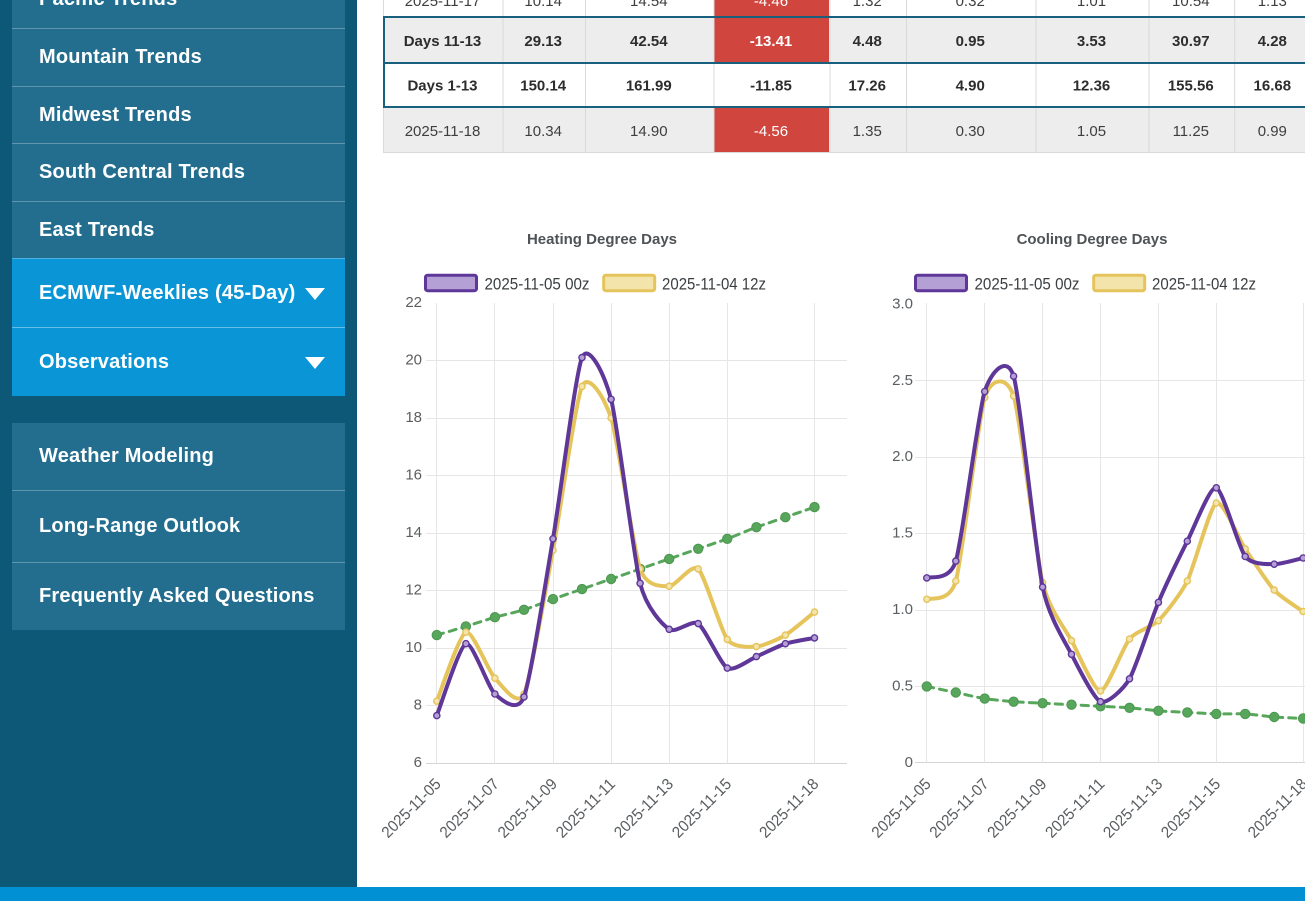  What do you see at coordinates (1272, 5) in the screenshot?
I see `svg-text: 1.13` at bounding box center [1272, 5].